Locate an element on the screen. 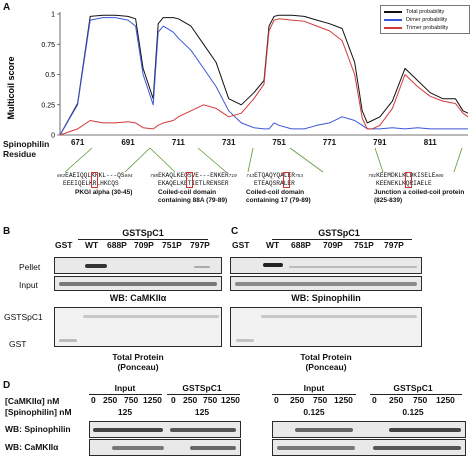 The width and height of the screenshot is (474, 460). d-left-rule2 is located at coordinates (203, 394).